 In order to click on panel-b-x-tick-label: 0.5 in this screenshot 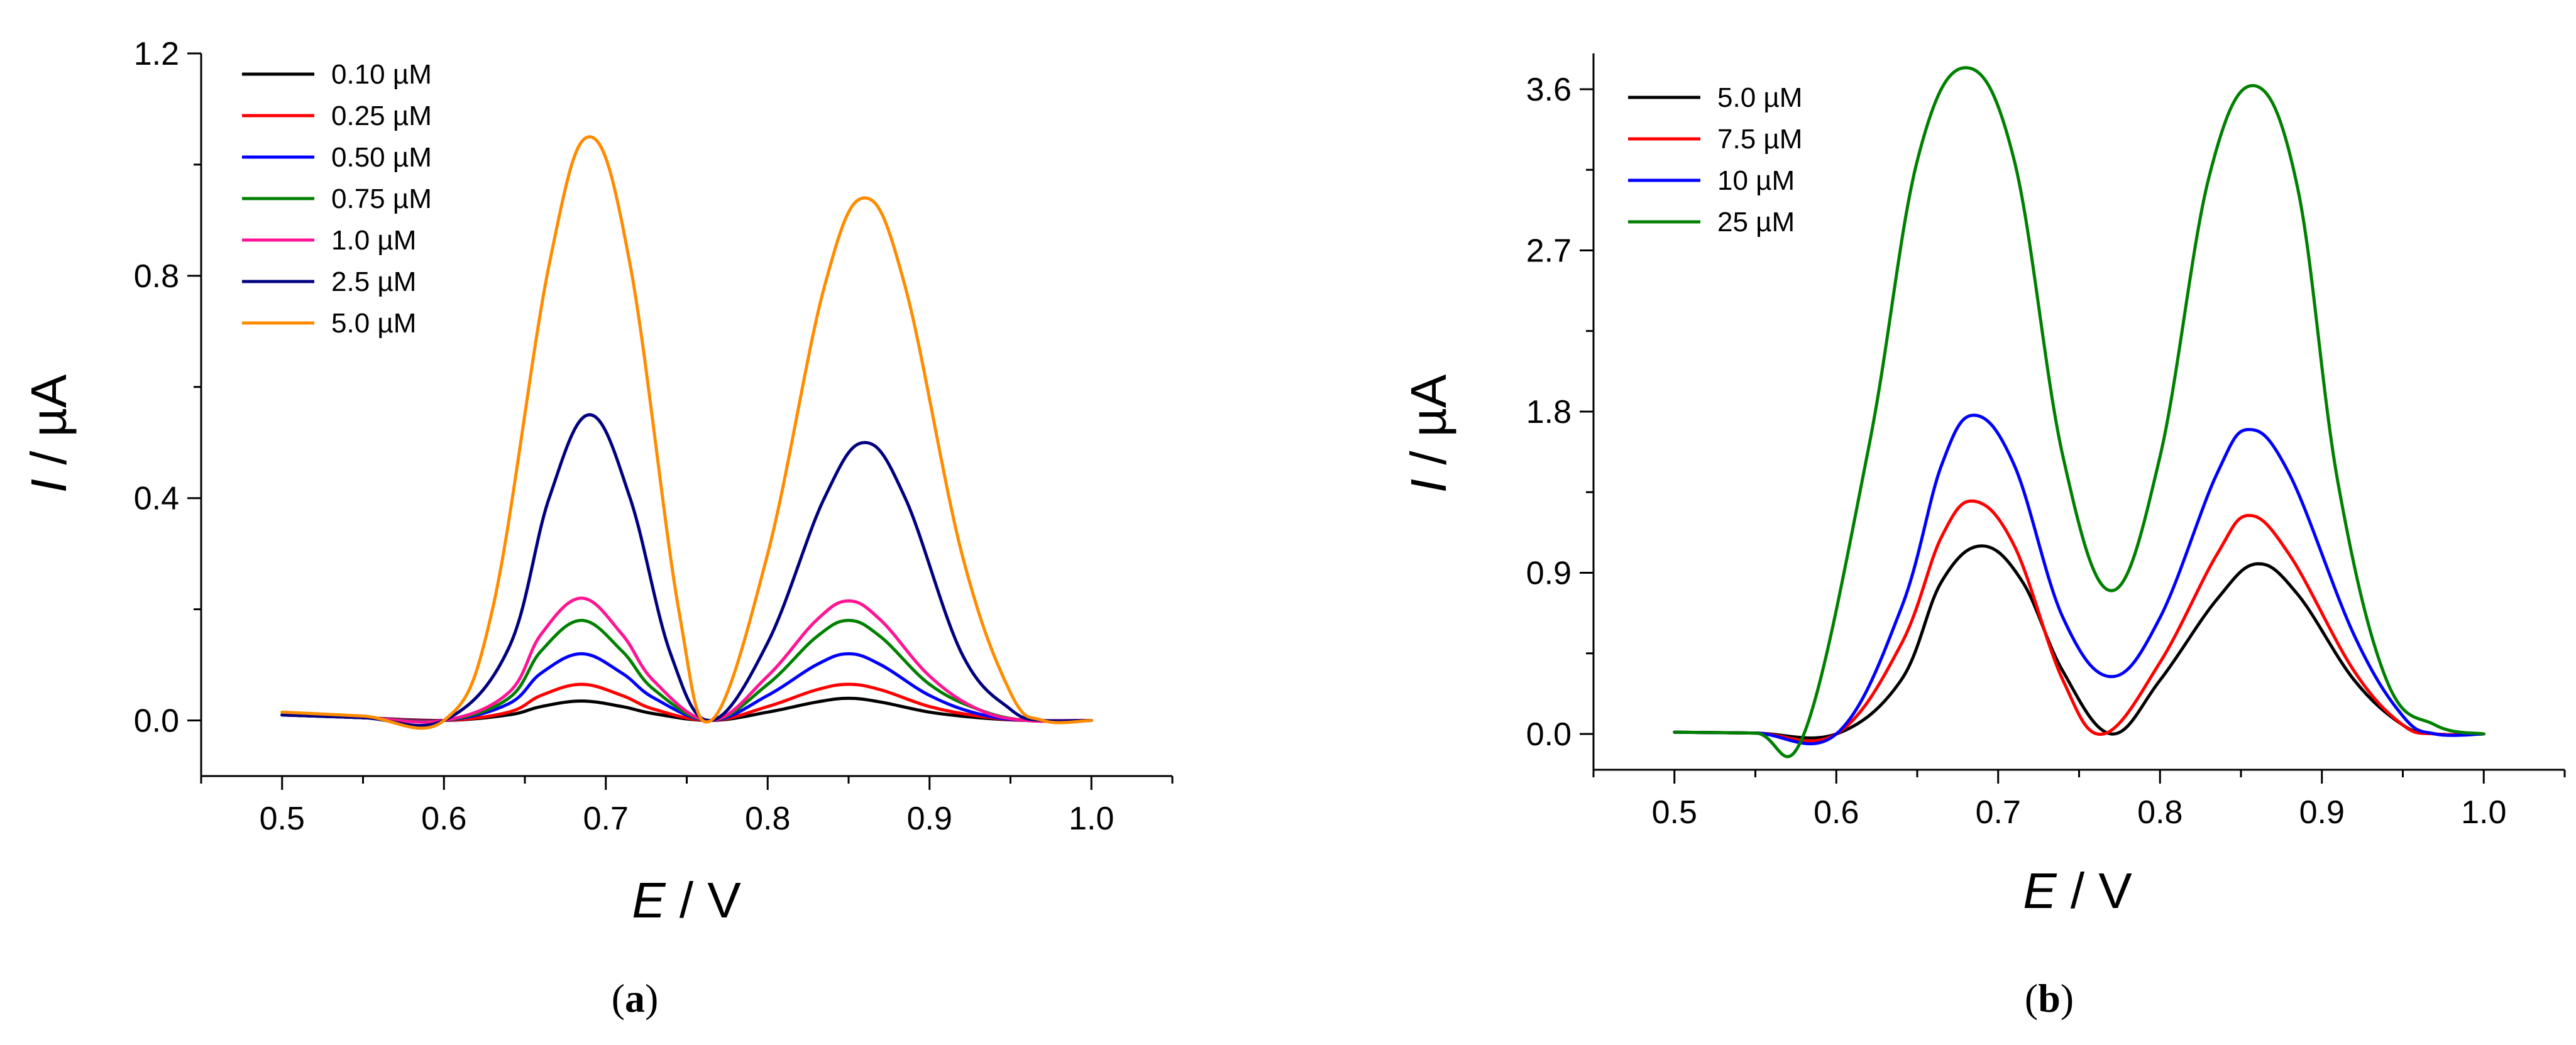, I will do `click(1674, 813)`.